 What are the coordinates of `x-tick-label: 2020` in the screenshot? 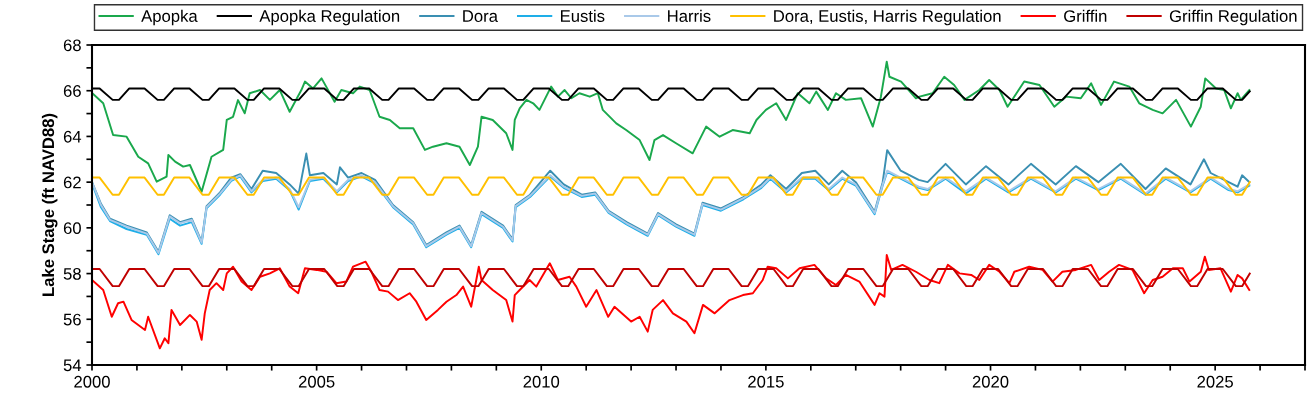 It's located at (990, 381).